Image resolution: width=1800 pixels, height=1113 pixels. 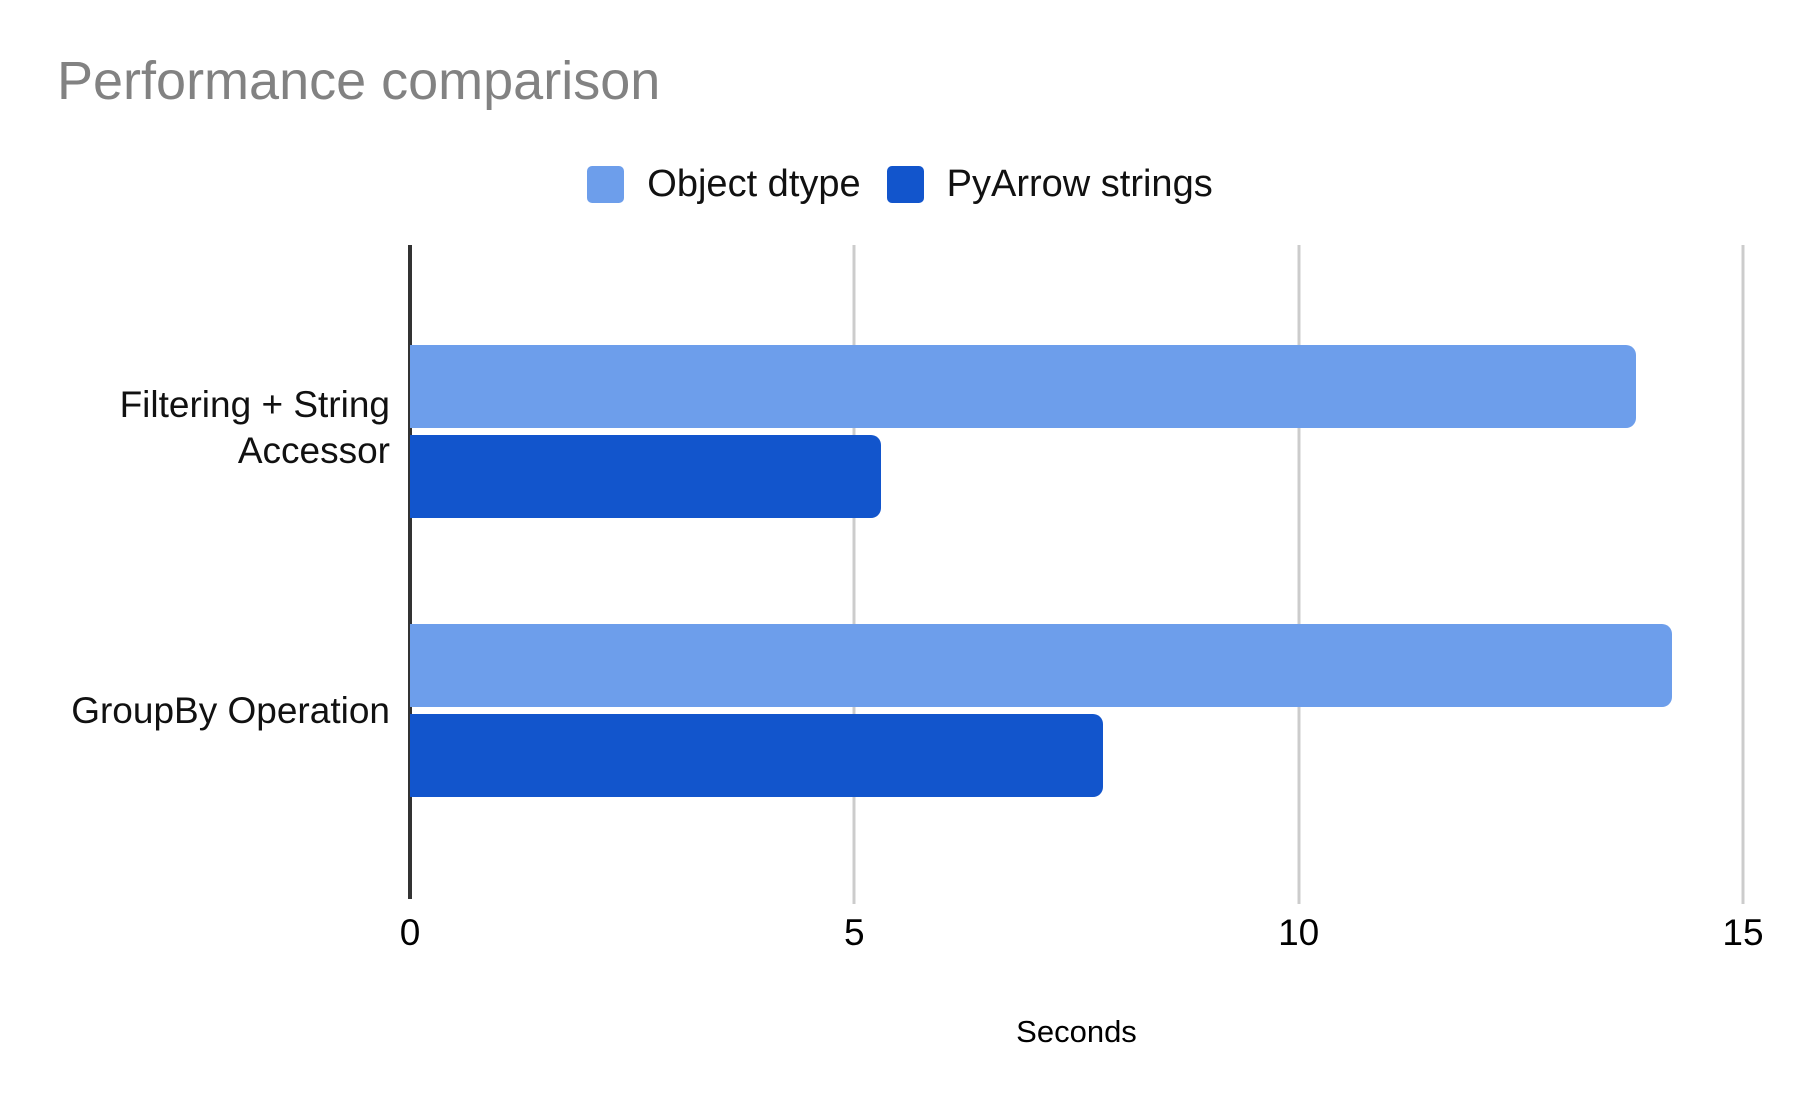 What do you see at coordinates (254, 427) in the screenshot?
I see `category-label-filtering-string-accessor: Filtering + String Accessor` at bounding box center [254, 427].